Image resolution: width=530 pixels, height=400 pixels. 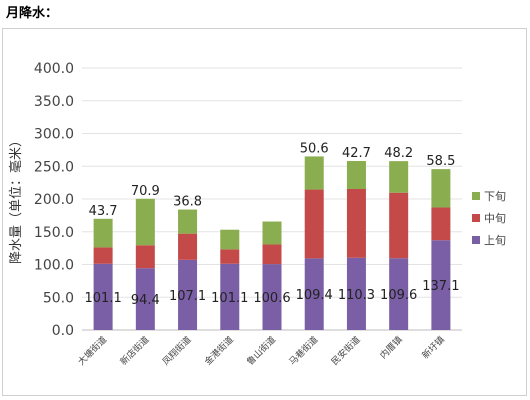 I want to click on y-tick-label: 50.0, so click(x=58, y=298).